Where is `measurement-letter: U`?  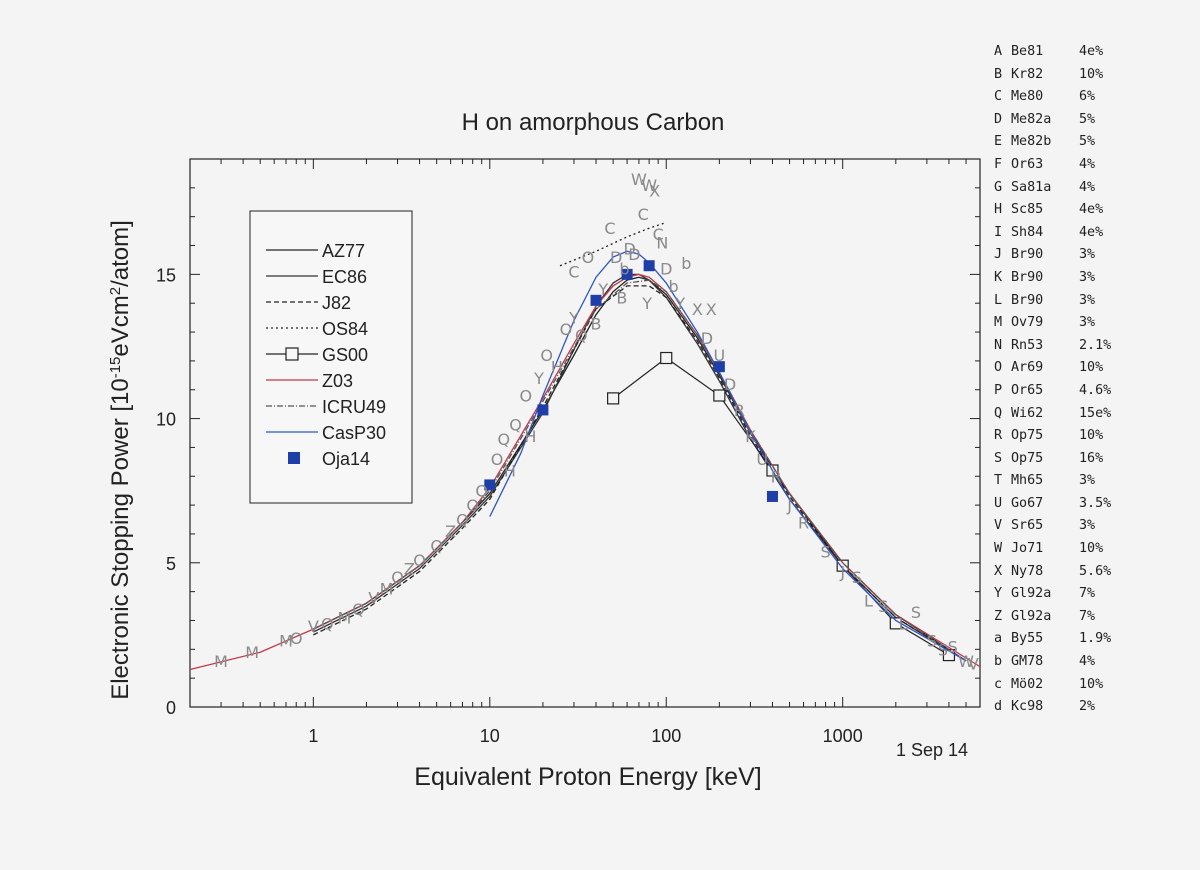
measurement-letter: U is located at coordinates (762, 459).